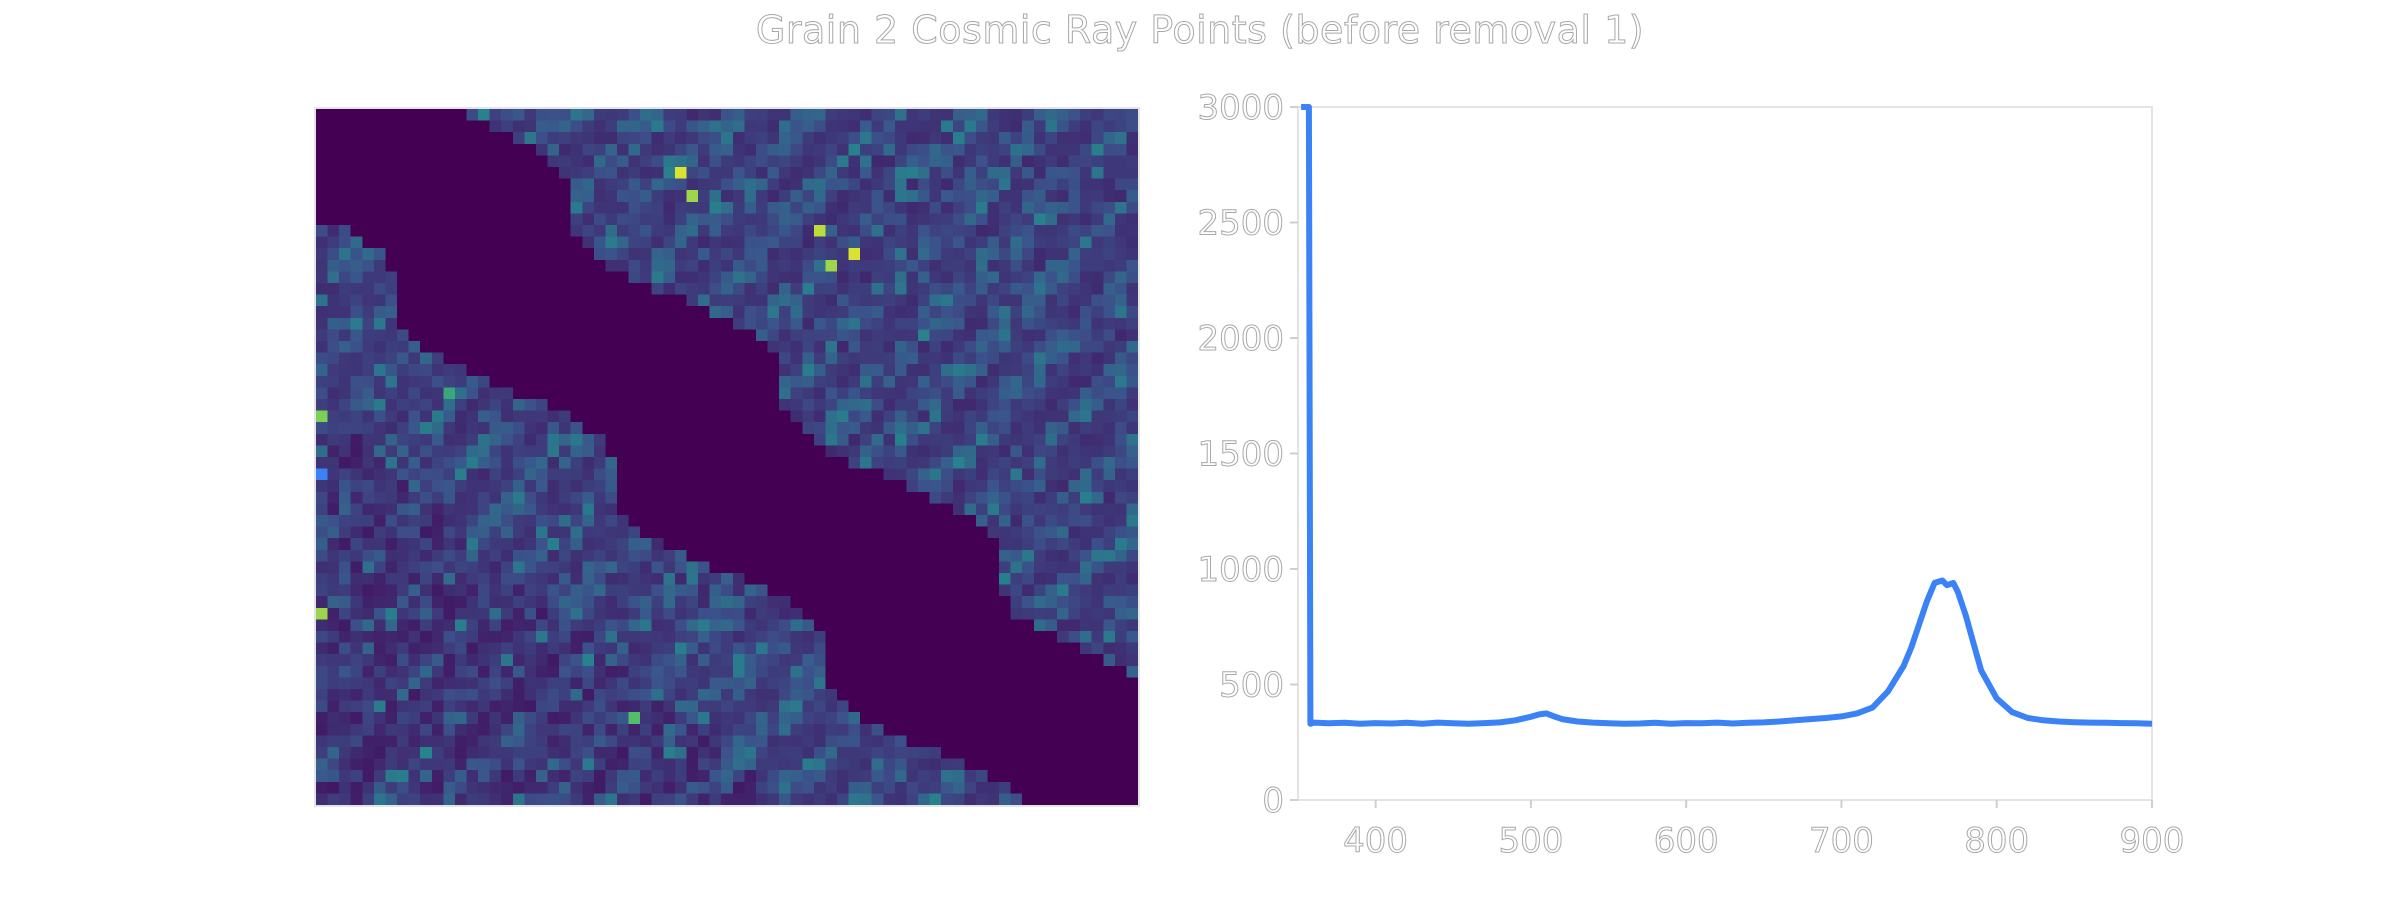 The height and width of the screenshot is (900, 2400). Describe the element at coordinates (1375, 841) in the screenshot. I see `x-tick-label-0: 400` at that location.